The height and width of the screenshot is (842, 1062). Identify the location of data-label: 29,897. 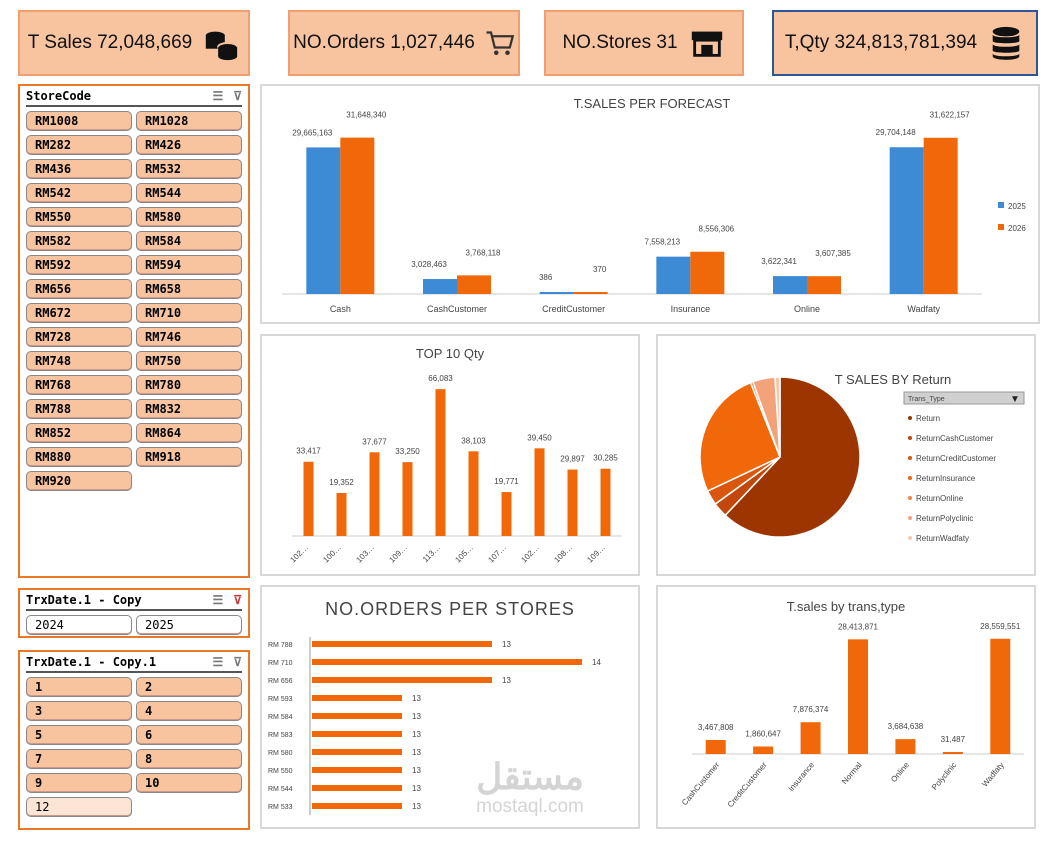
(572, 459).